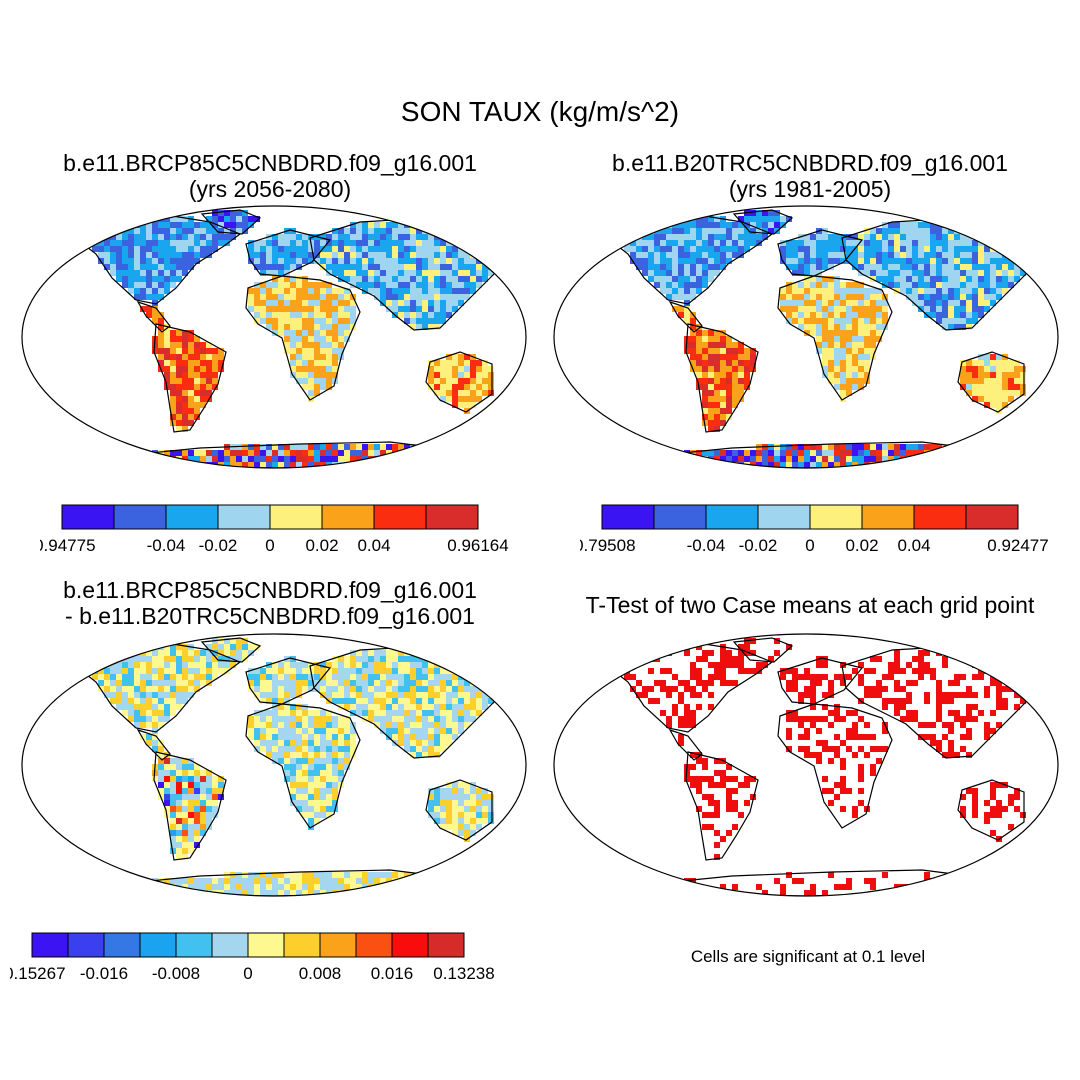 This screenshot has width=1080, height=1080. Describe the element at coordinates (38, 973) in the screenshot. I see `colorbar-label: -0.15267` at that location.